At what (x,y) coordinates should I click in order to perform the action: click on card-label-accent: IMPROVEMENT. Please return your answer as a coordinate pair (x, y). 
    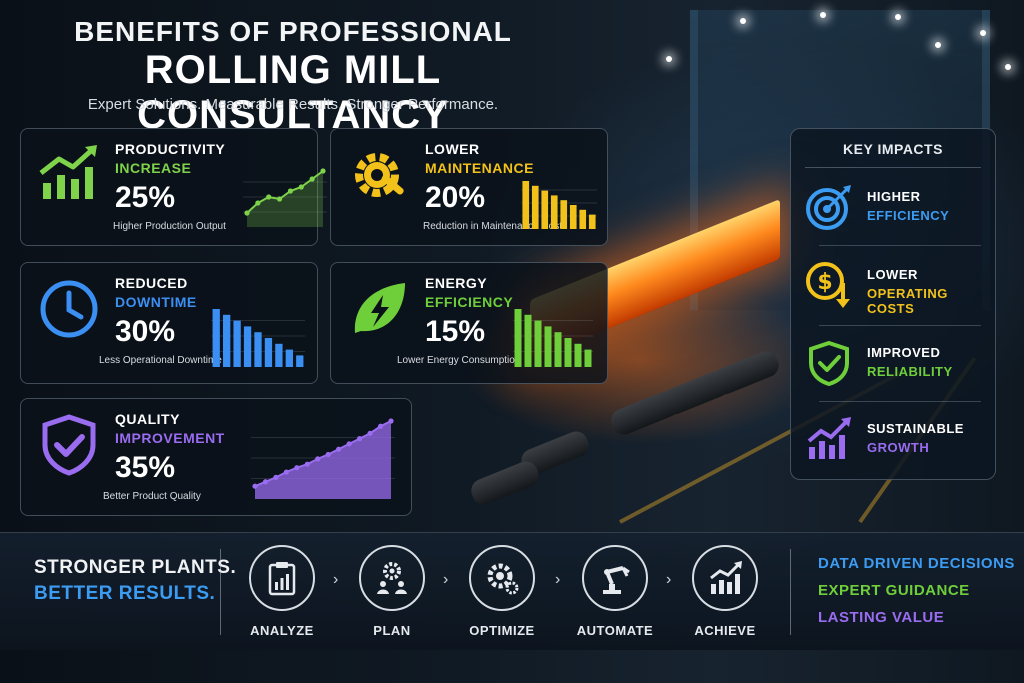
    Looking at the image, I should click on (170, 438).